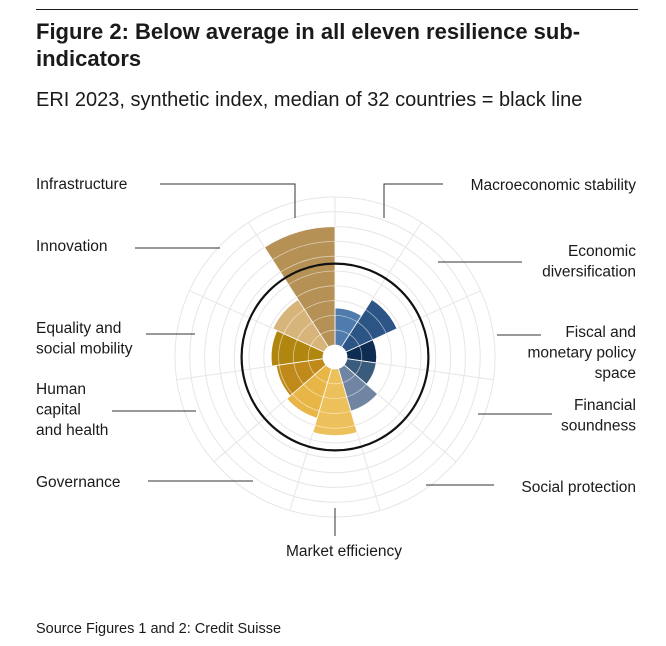 This screenshot has width=666, height=646. I want to click on bar-social-protection, so click(358, 388).